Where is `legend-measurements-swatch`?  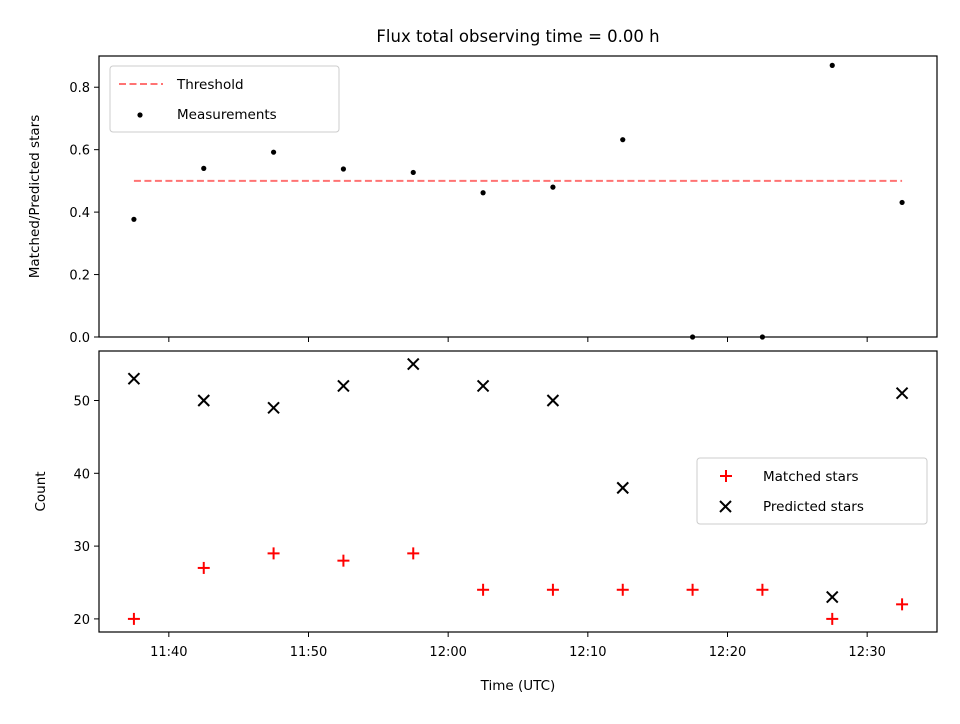
legend-measurements-swatch is located at coordinates (140, 115).